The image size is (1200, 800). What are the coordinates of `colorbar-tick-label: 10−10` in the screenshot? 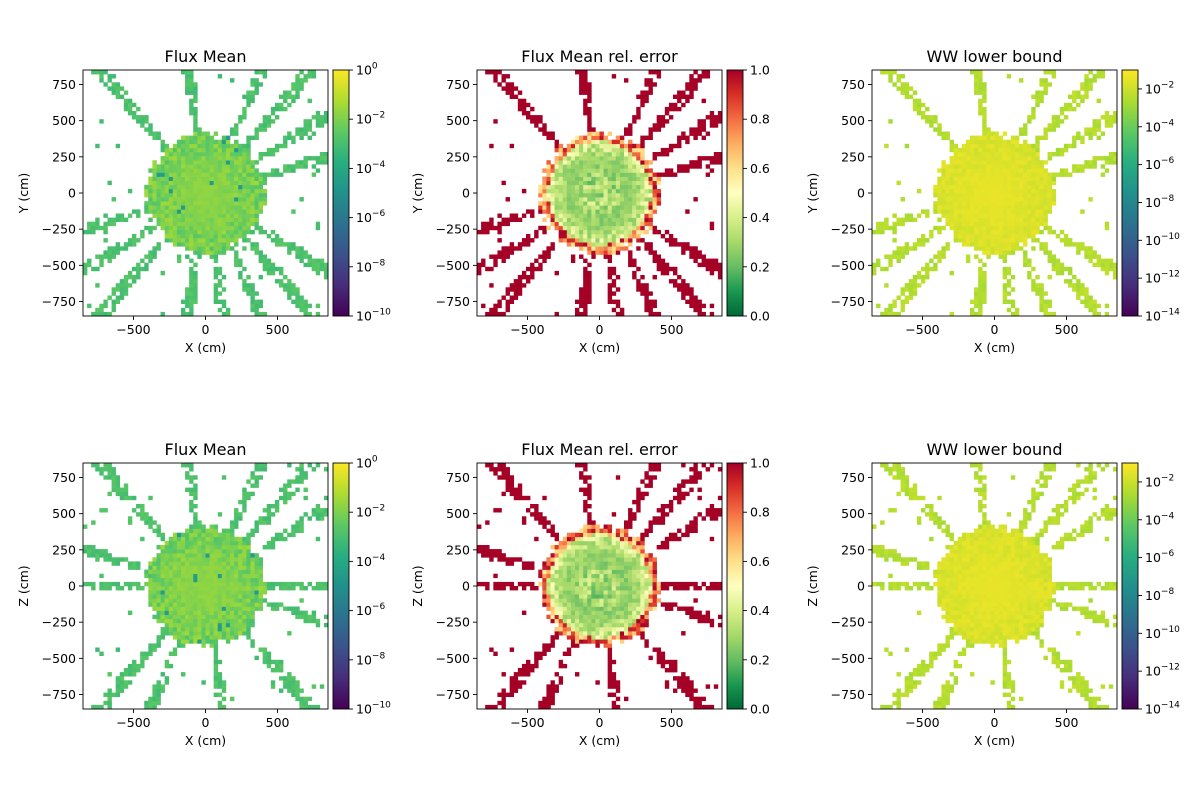 It's located at (373, 316).